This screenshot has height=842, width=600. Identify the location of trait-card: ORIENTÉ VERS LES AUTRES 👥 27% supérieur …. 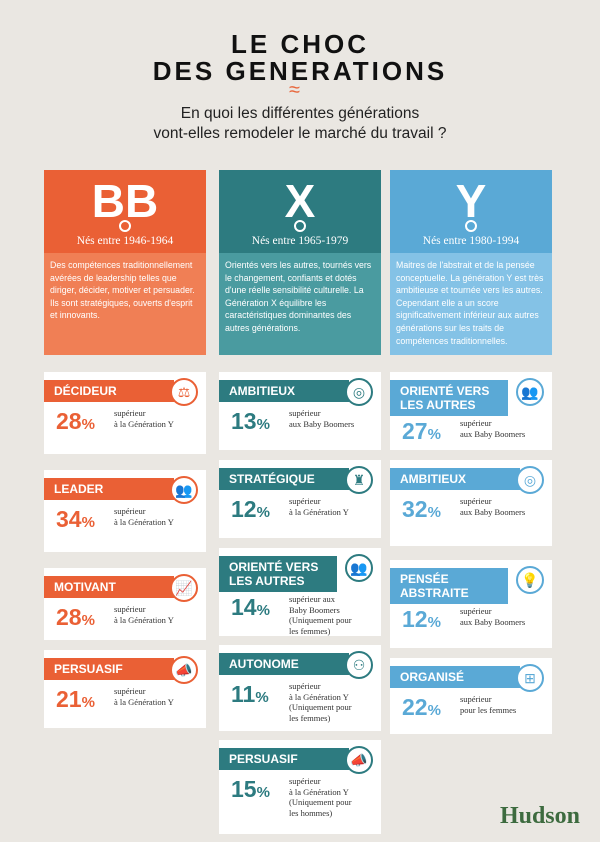
(471, 411).